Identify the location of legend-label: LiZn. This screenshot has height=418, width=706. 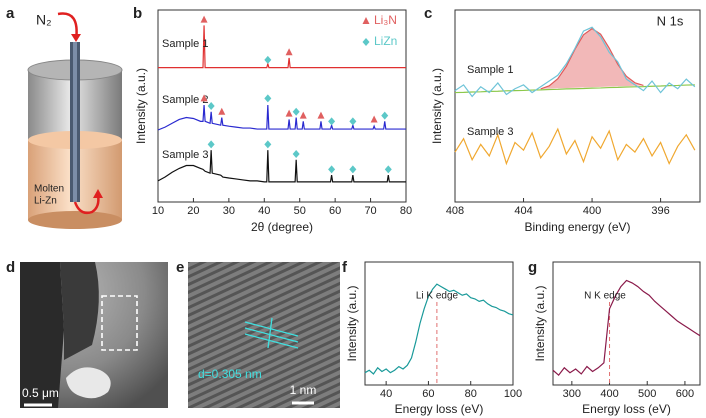
(385, 41).